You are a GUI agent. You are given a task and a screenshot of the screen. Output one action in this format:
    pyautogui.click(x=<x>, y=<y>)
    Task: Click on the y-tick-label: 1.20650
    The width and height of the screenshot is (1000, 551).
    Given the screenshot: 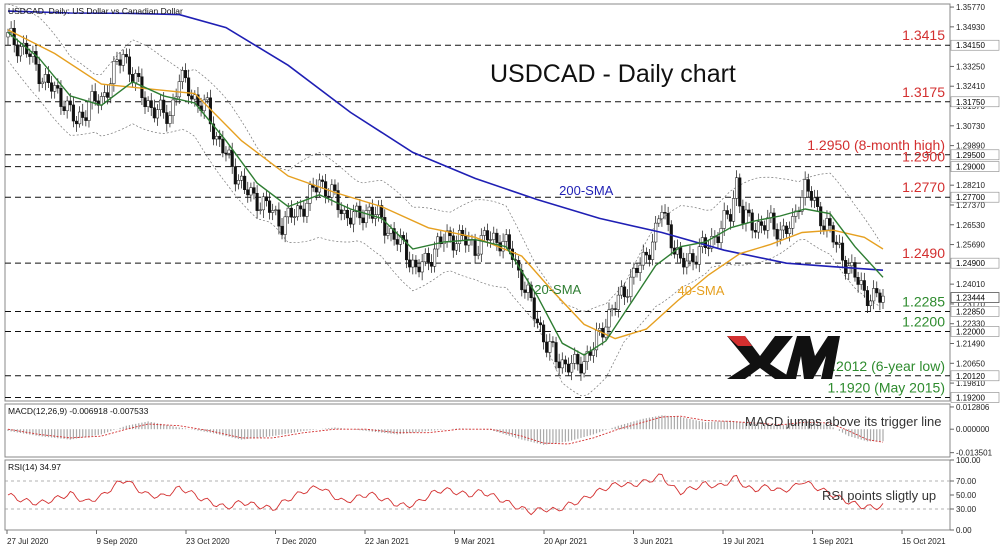 What is the action you would take?
    pyautogui.click(x=970, y=363)
    